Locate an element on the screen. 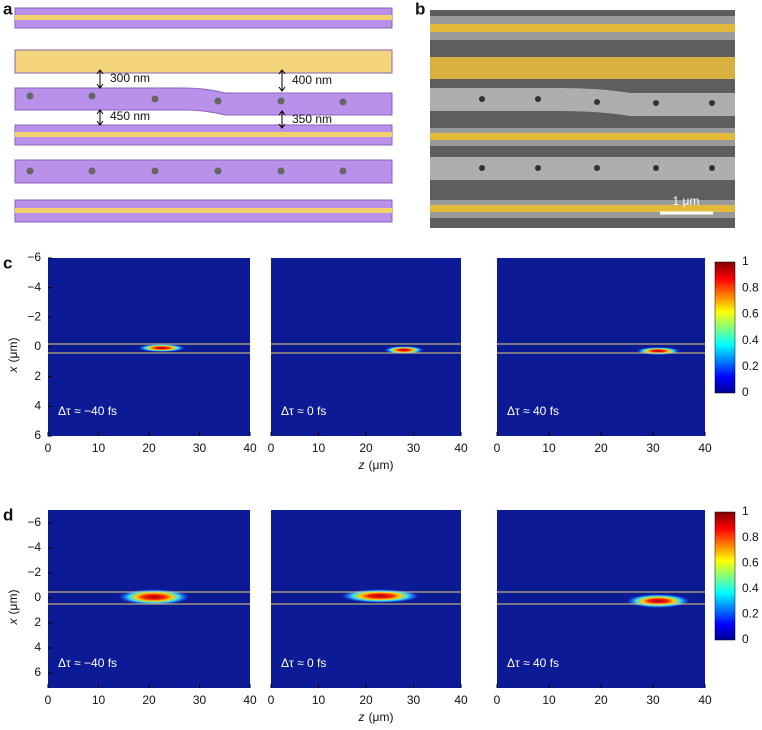  panel-label: d is located at coordinates (8, 514).